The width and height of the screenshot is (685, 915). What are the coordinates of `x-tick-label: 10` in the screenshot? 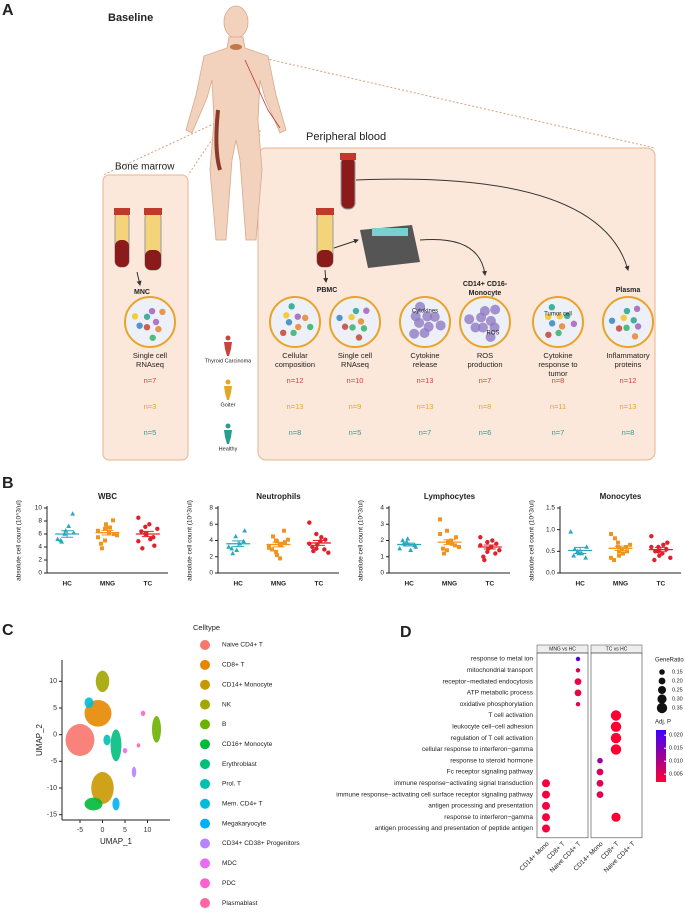 It's located at (148, 830).